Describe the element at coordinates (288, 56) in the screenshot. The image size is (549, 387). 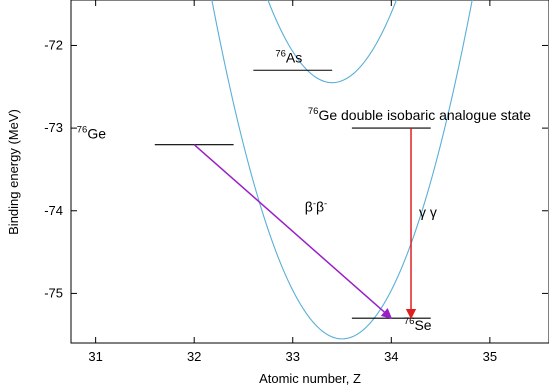
I see `level-label-1: 76As` at that location.